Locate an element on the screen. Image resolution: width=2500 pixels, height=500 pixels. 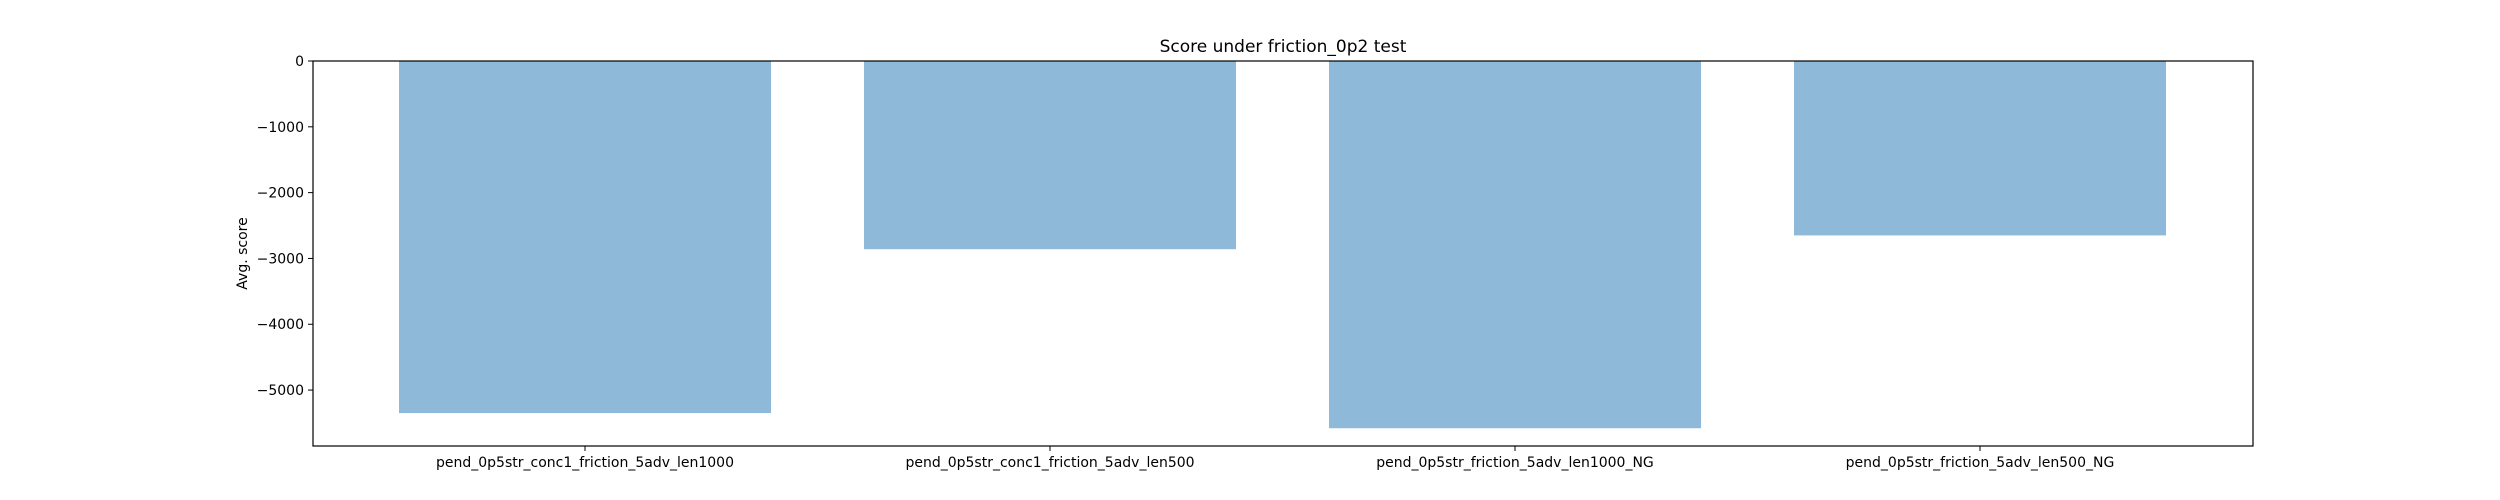
chart-title: Score under friction_0p2 test is located at coordinates (1283, 47).